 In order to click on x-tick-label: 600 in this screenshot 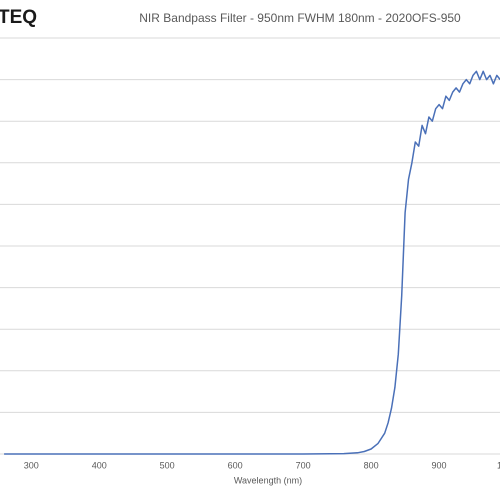, I will do `click(235, 465)`.